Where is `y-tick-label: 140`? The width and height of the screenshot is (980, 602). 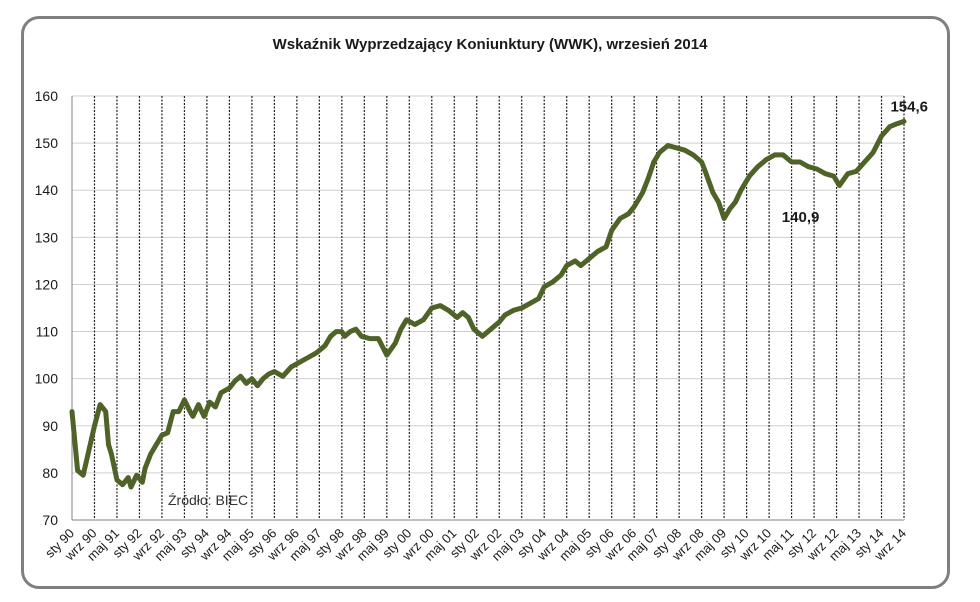 y-tick-label: 140 is located at coordinates (47, 190).